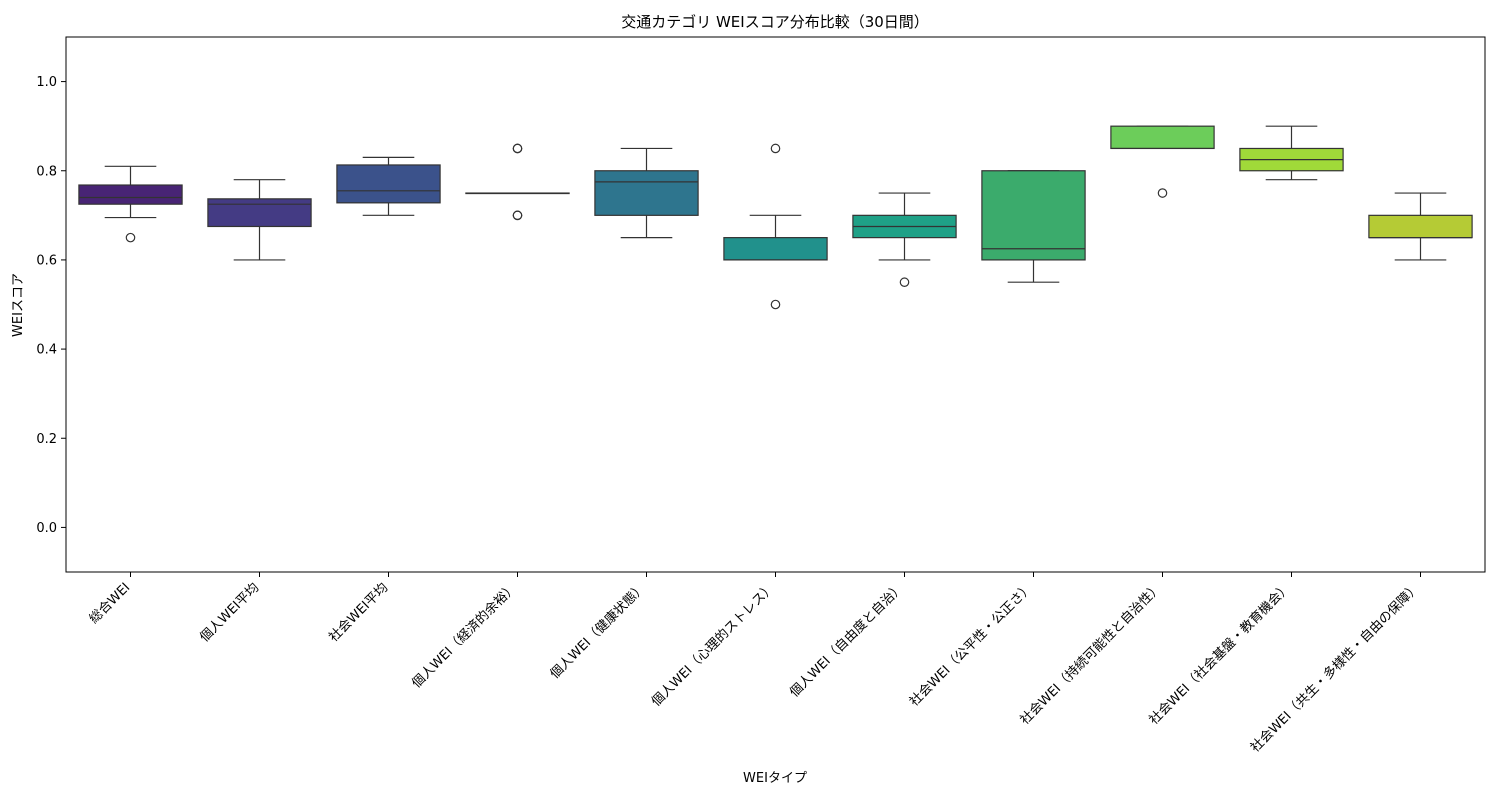 Image resolution: width=1500 pixels, height=800 pixels. What do you see at coordinates (46, 171) in the screenshot?
I see `y-tick-label: 0.8` at bounding box center [46, 171].